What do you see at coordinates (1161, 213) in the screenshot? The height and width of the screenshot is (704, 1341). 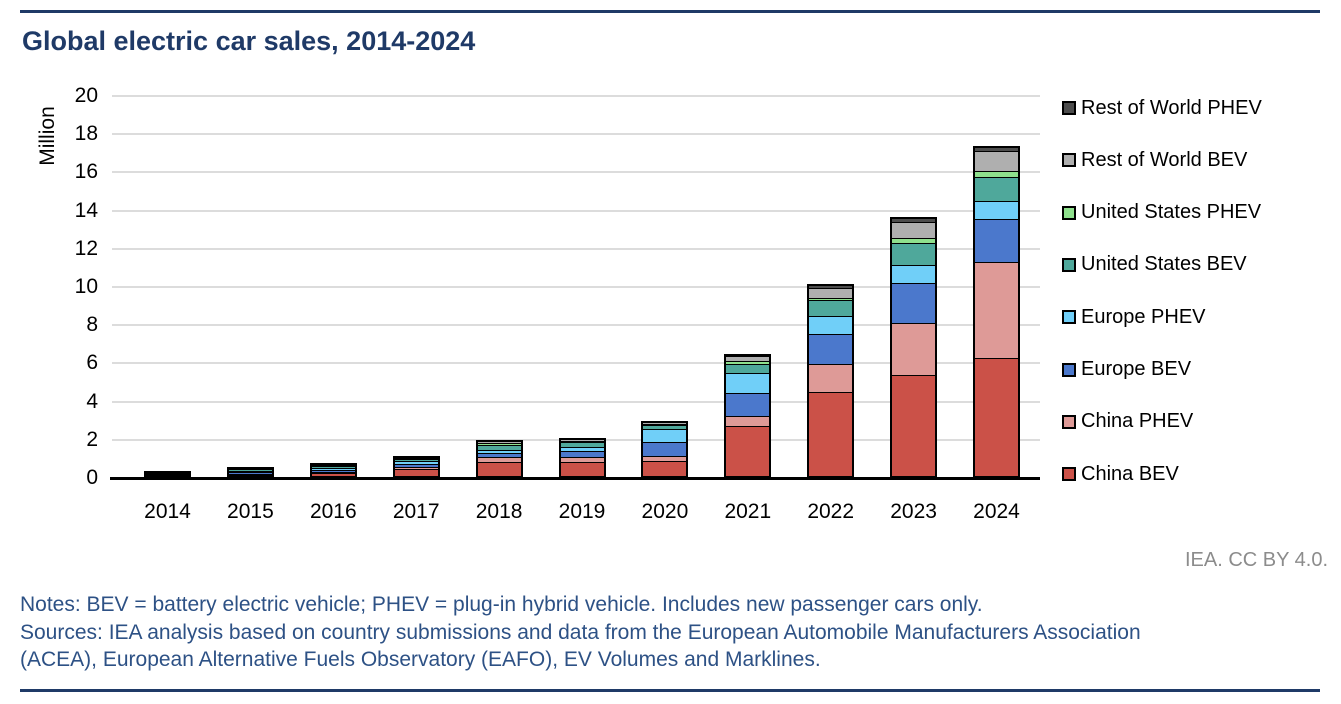 I see `legend-item-united-states-phev: United States PHEV` at bounding box center [1161, 213].